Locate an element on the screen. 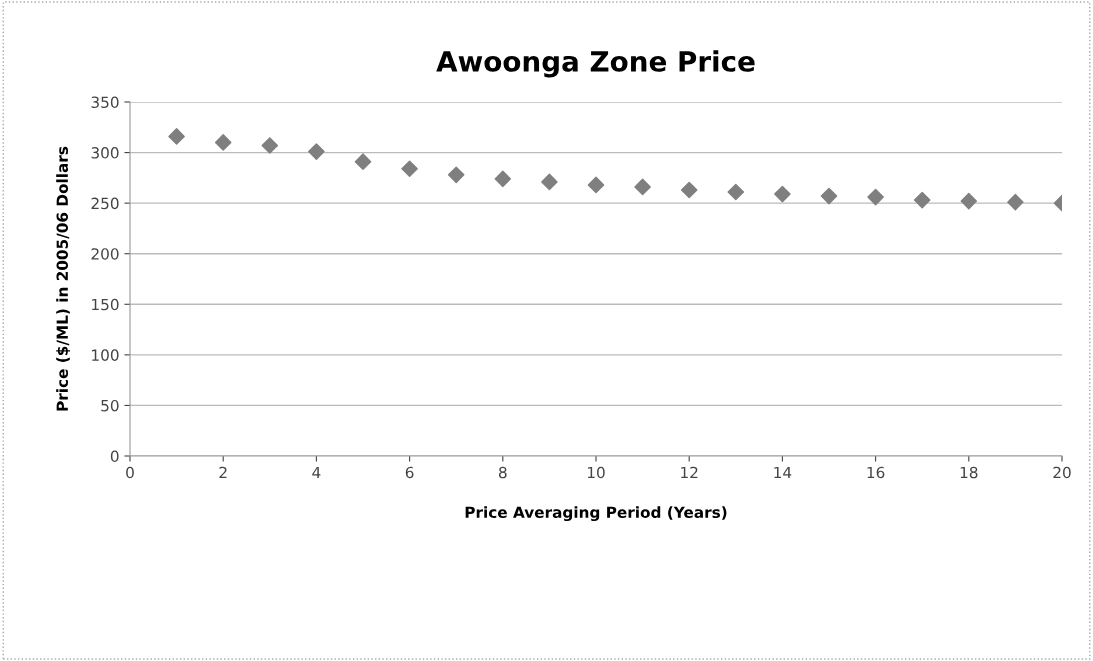  y-tick-label: 150 is located at coordinates (105, 304).